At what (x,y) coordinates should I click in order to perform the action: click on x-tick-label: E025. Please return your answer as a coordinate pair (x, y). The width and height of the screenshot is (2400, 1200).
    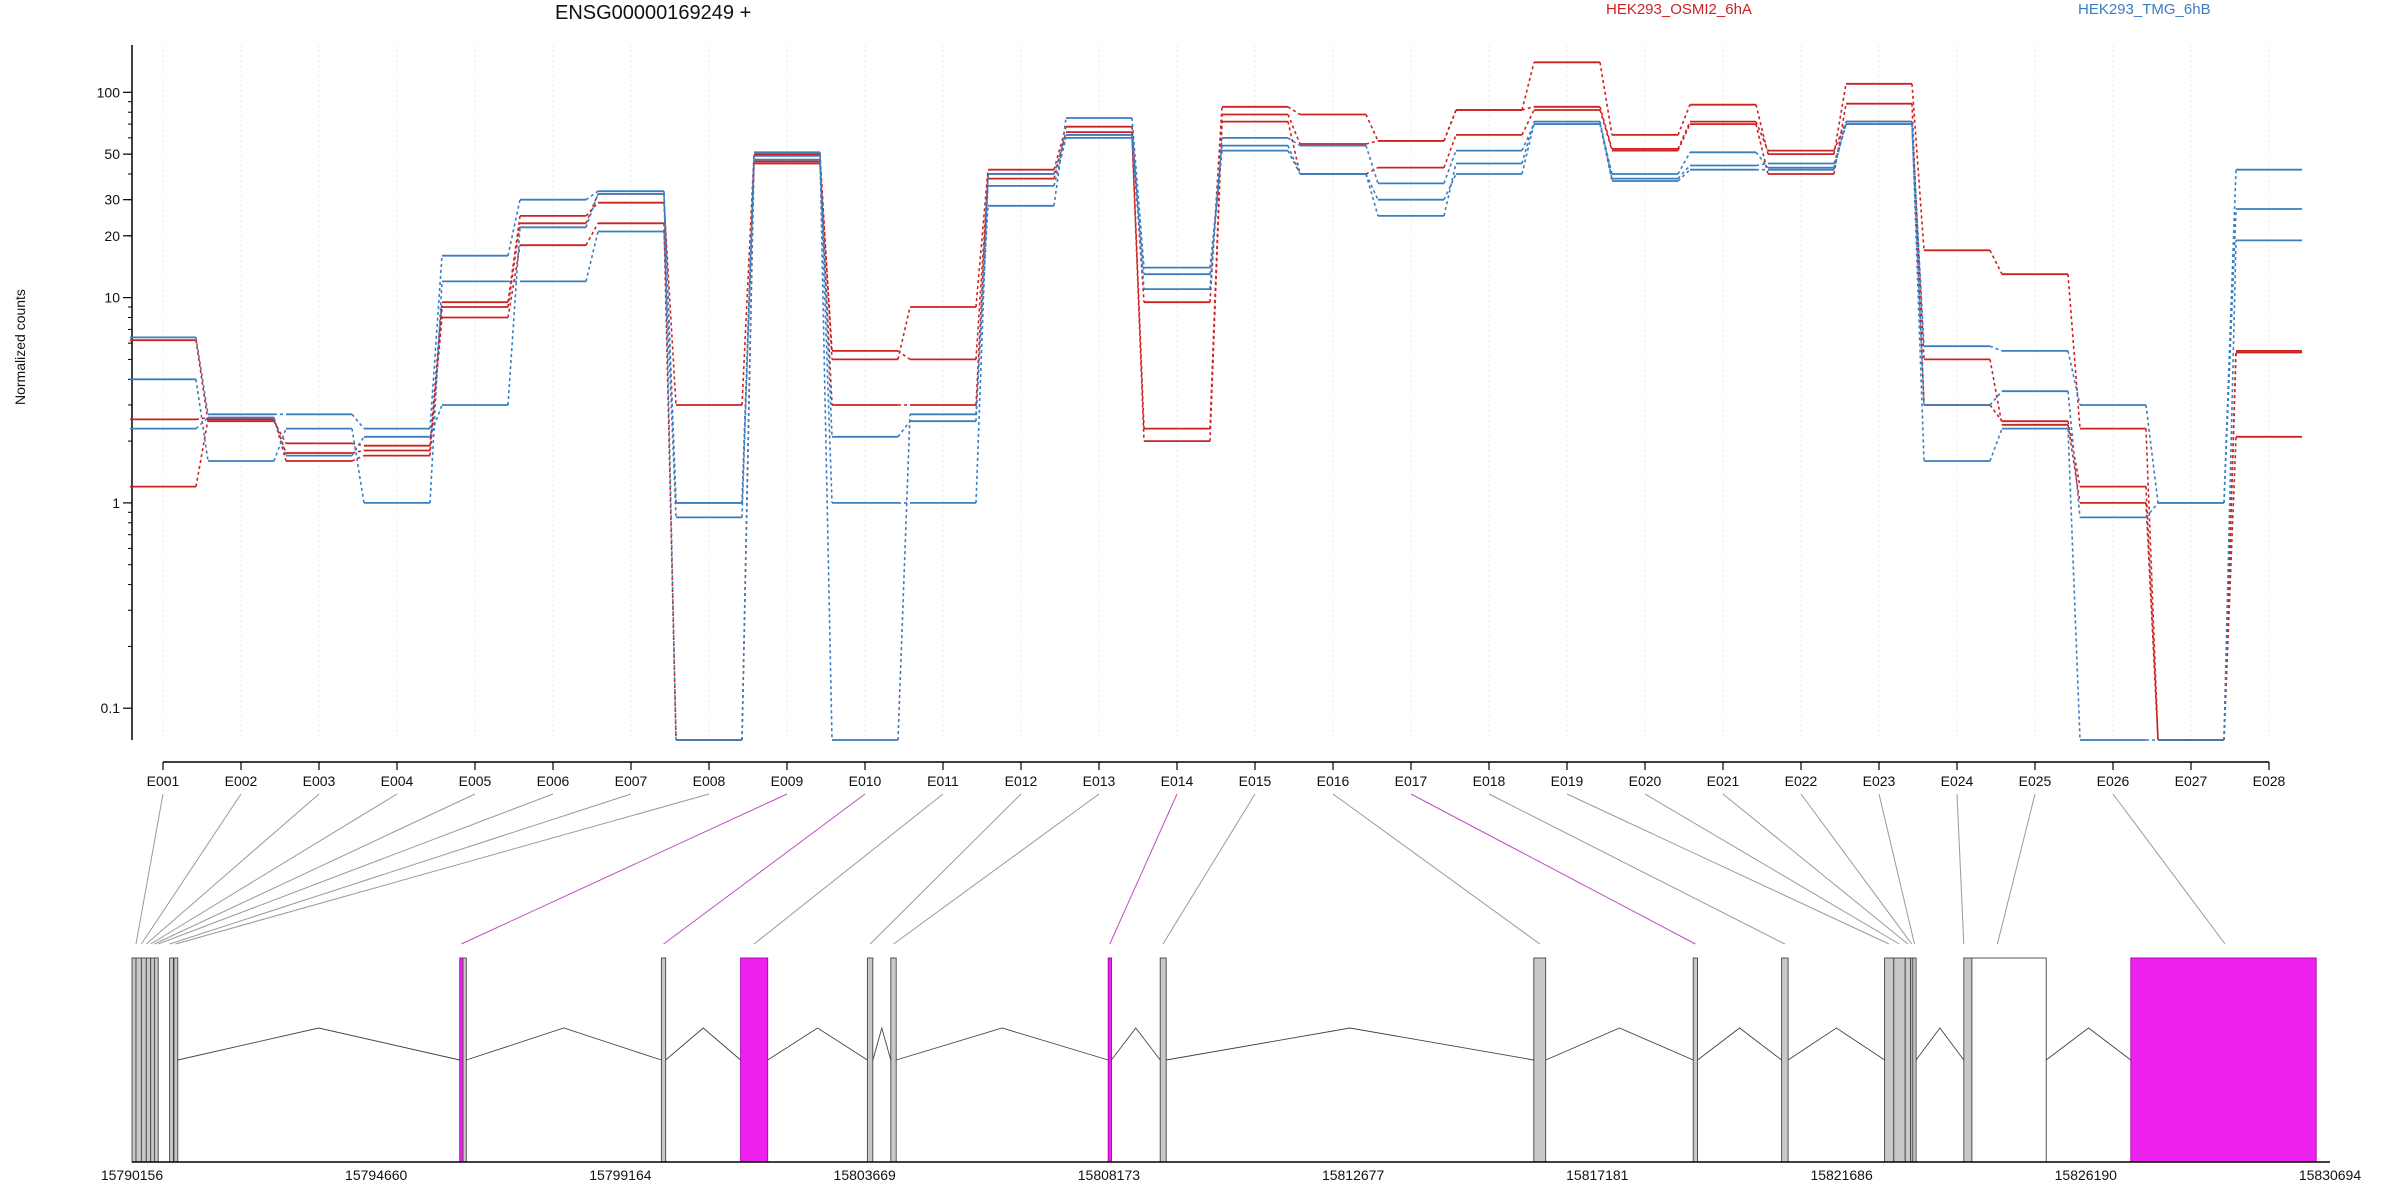
    Looking at the image, I should click on (2035, 781).